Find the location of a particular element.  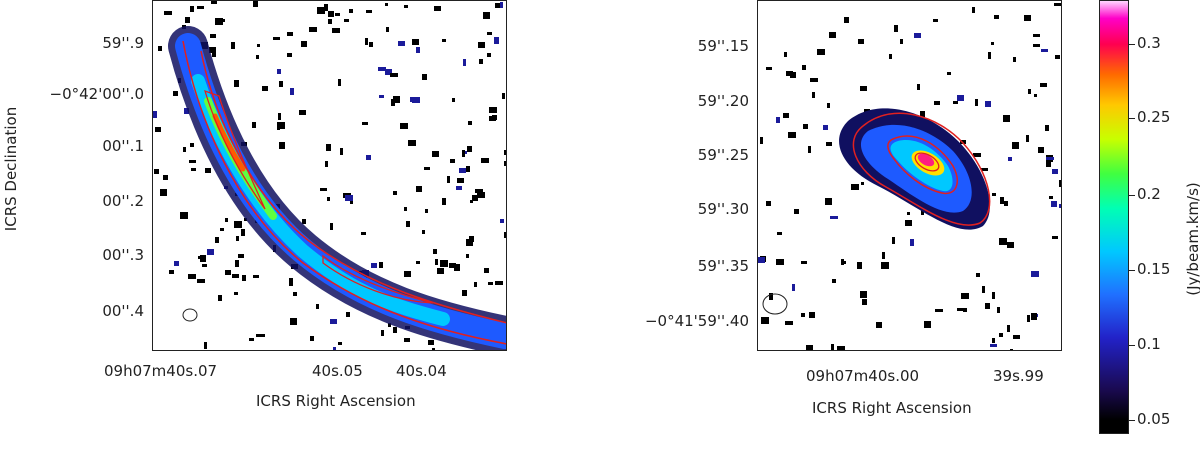

colorbar-label: 0.3 is located at coordinates (1149, 43).